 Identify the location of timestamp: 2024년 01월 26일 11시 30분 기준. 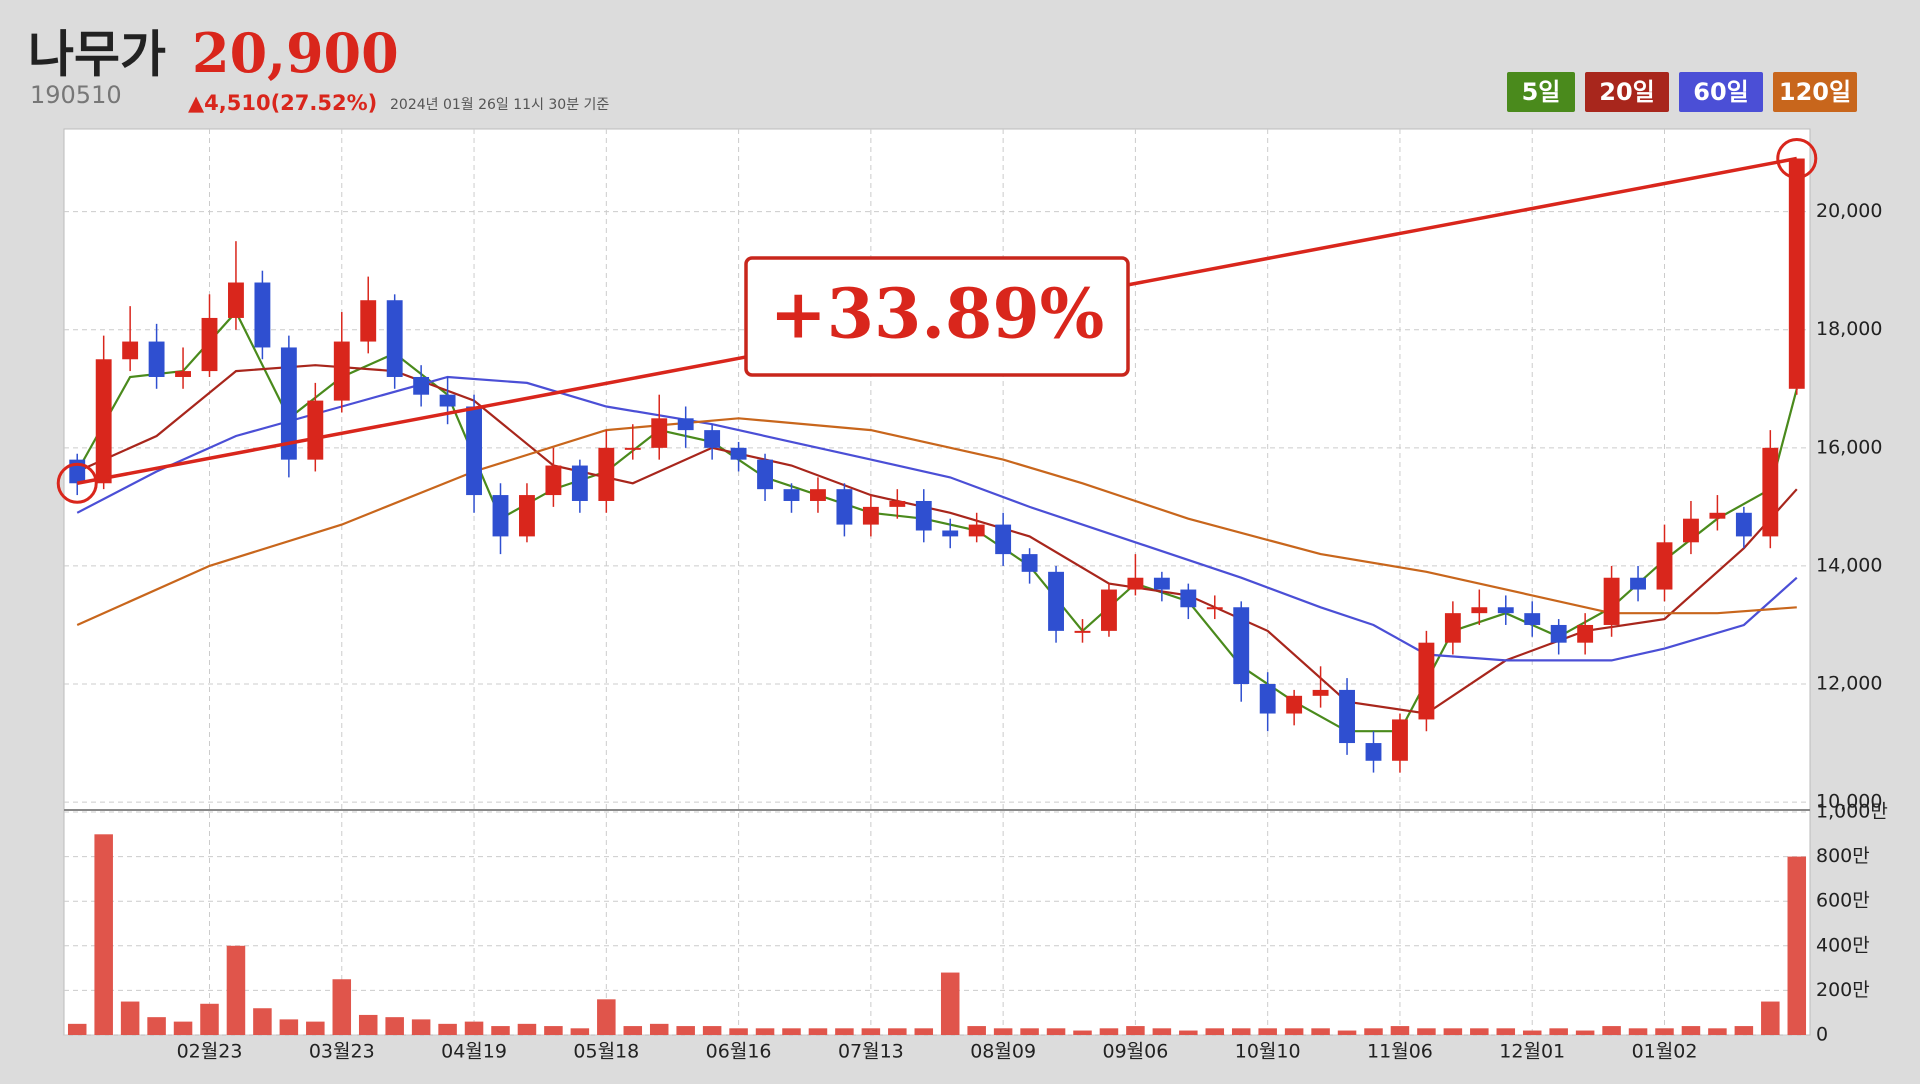
(499, 105).